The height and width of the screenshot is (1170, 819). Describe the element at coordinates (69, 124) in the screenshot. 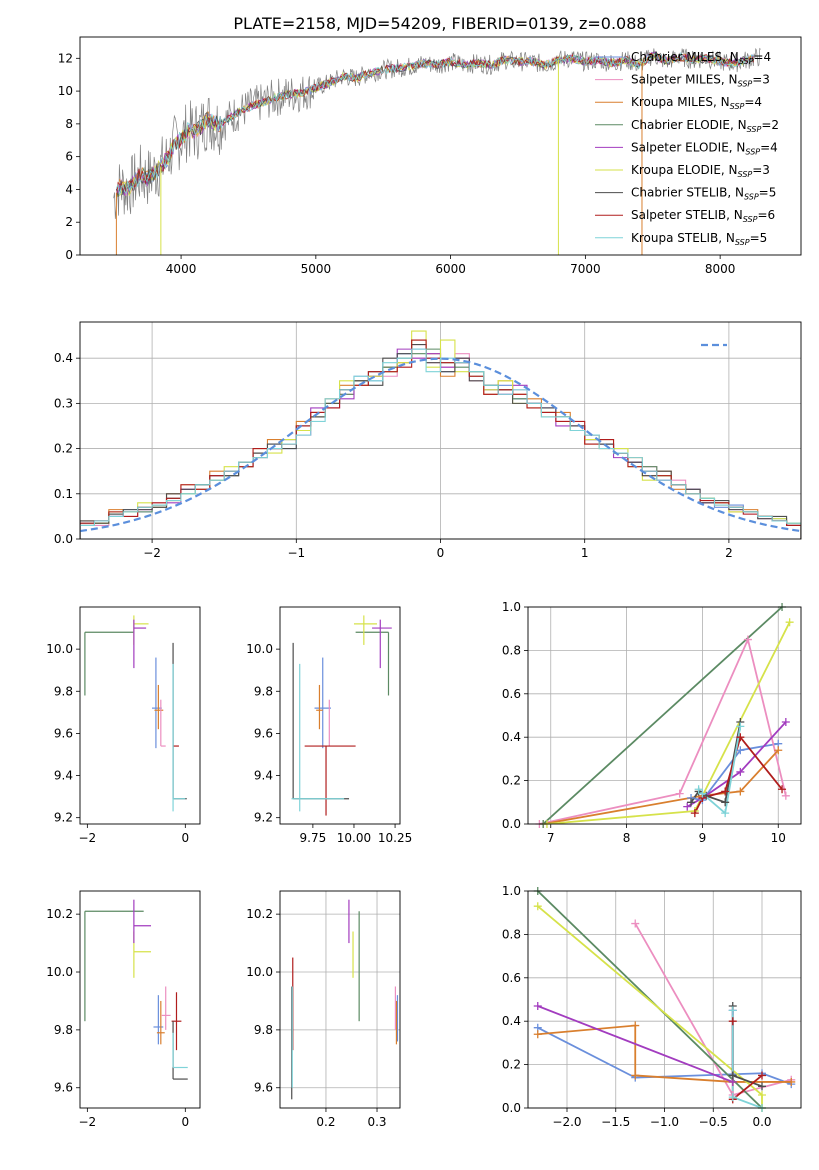

I see `y-tick-label: 8` at that location.